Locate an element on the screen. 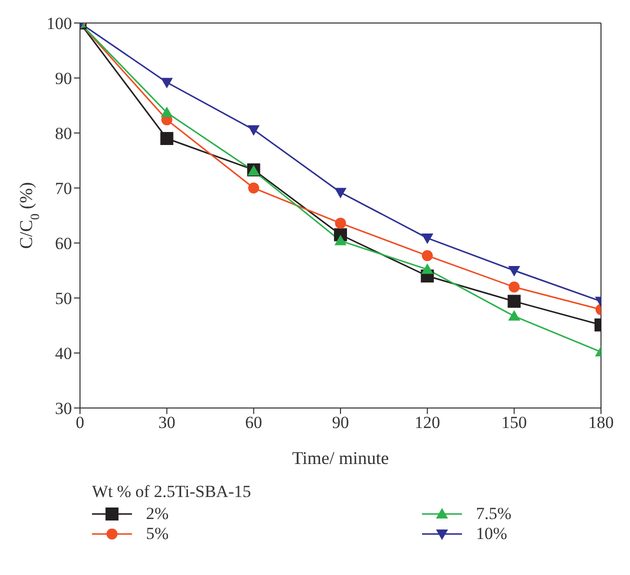 The height and width of the screenshot is (575, 630). y-tick-label: 70 is located at coordinates (63, 188).